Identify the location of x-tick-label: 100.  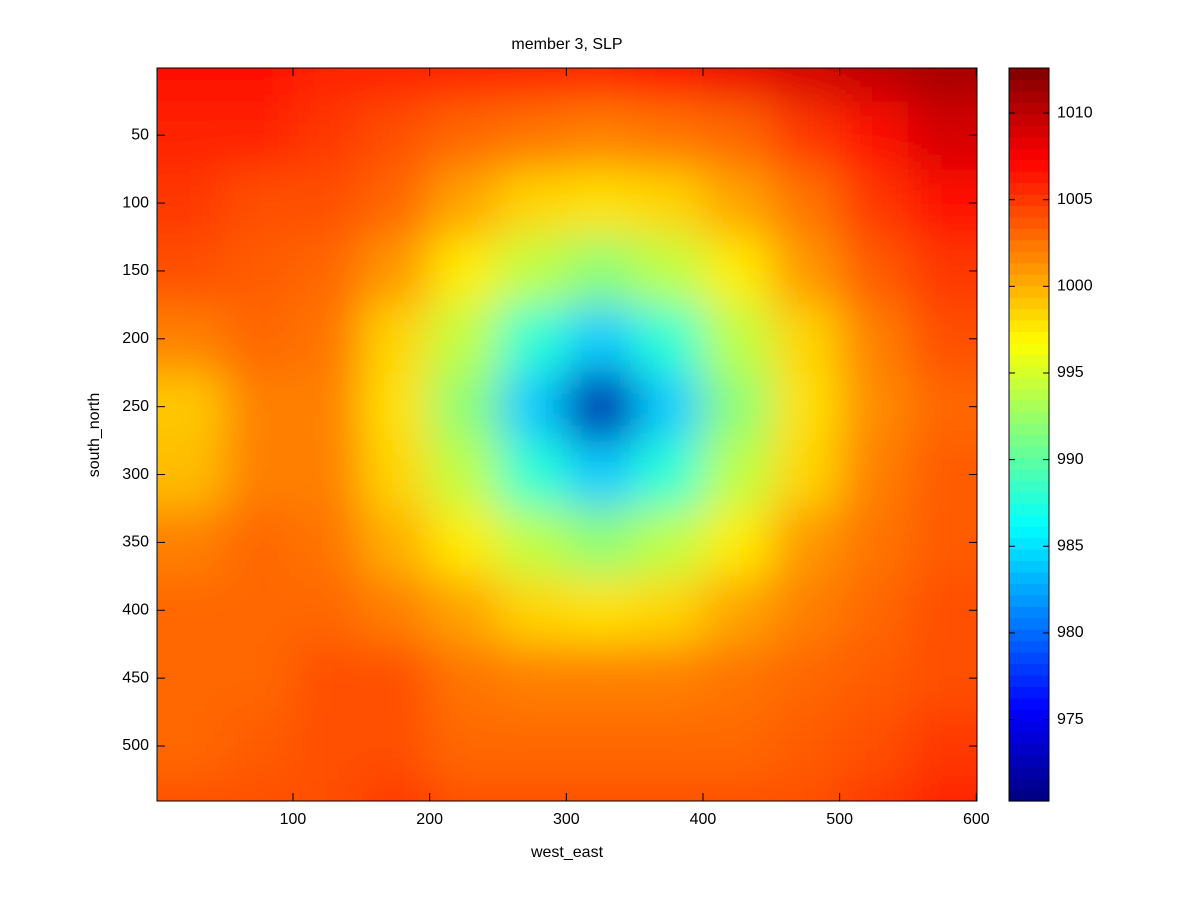
(293, 819).